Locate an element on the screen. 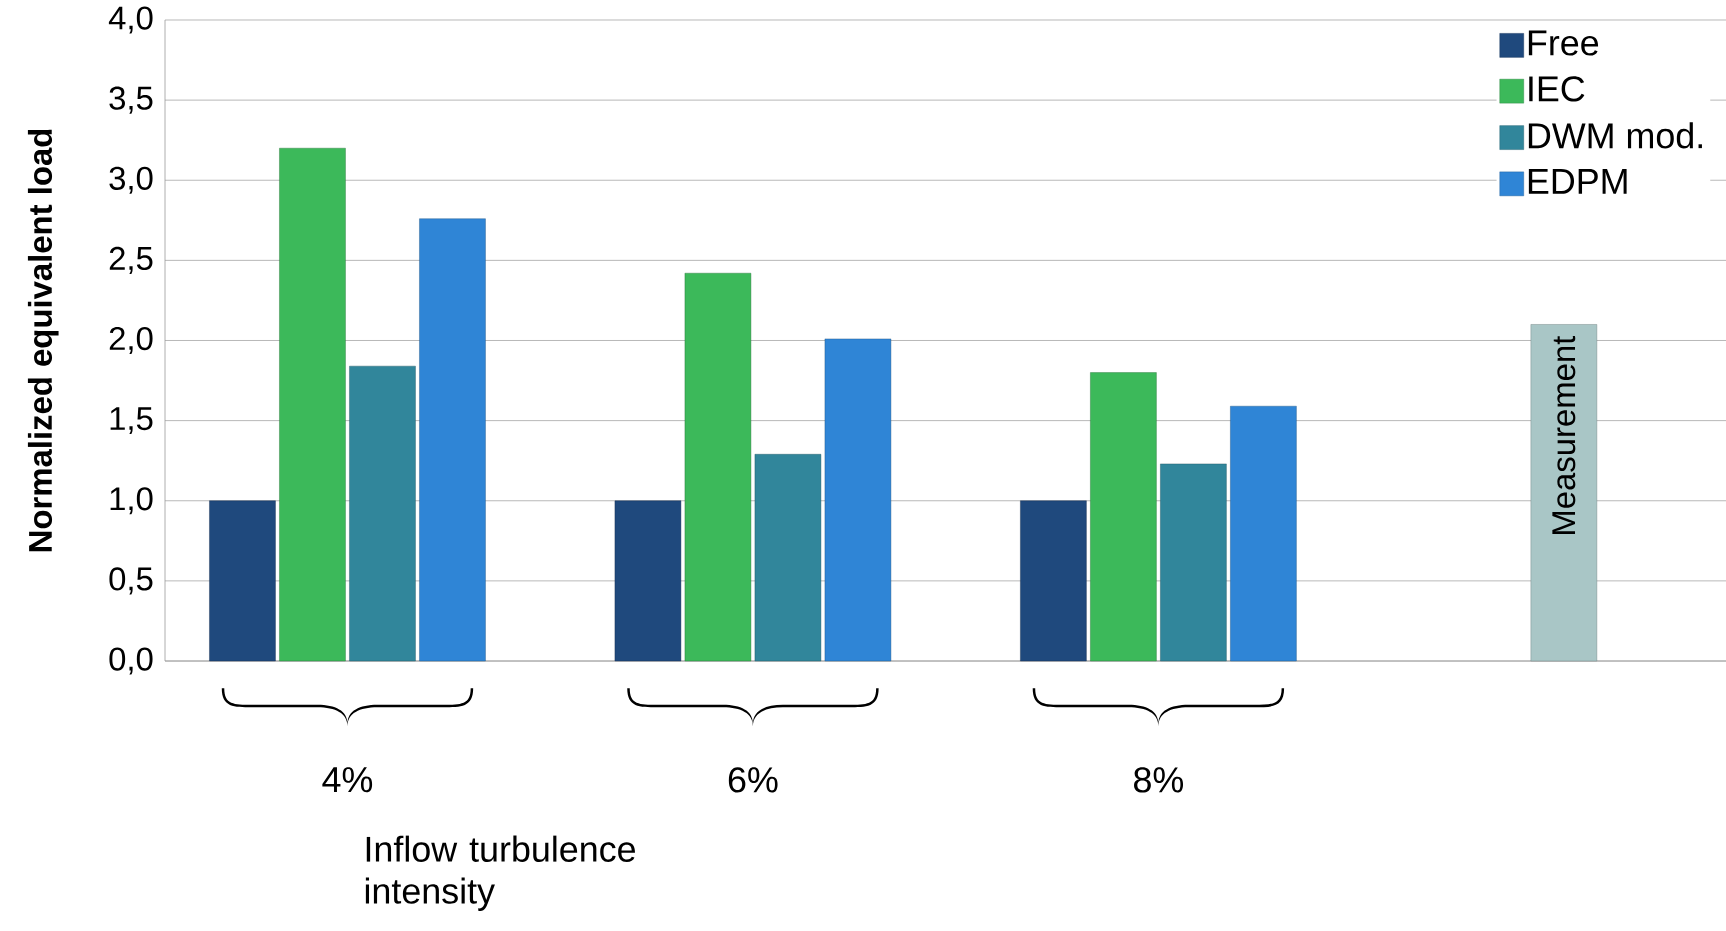  y-tick-label: 2,0 is located at coordinates (131, 340).